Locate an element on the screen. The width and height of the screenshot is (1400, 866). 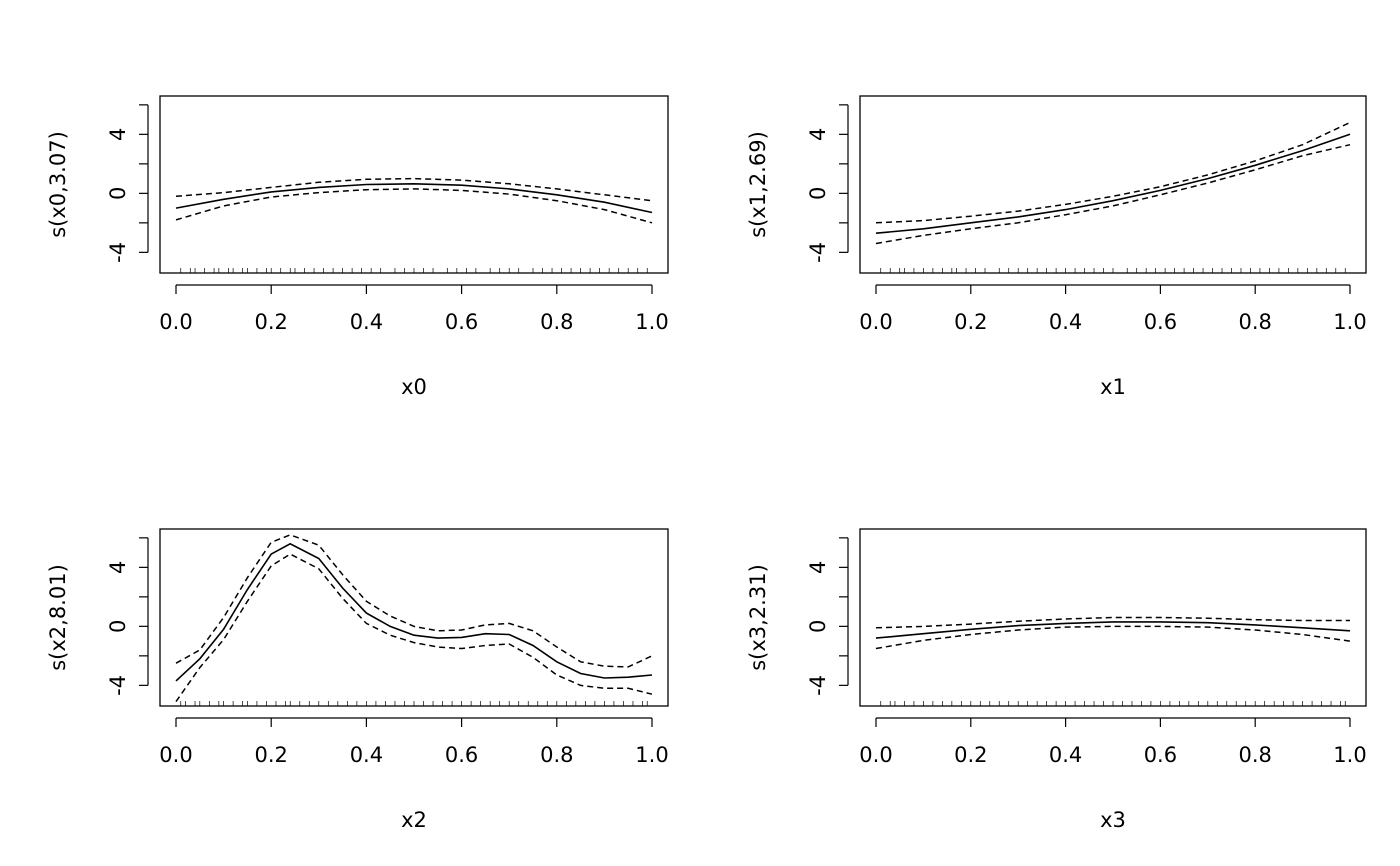
x-axis-label: x3 is located at coordinates (1113, 820).